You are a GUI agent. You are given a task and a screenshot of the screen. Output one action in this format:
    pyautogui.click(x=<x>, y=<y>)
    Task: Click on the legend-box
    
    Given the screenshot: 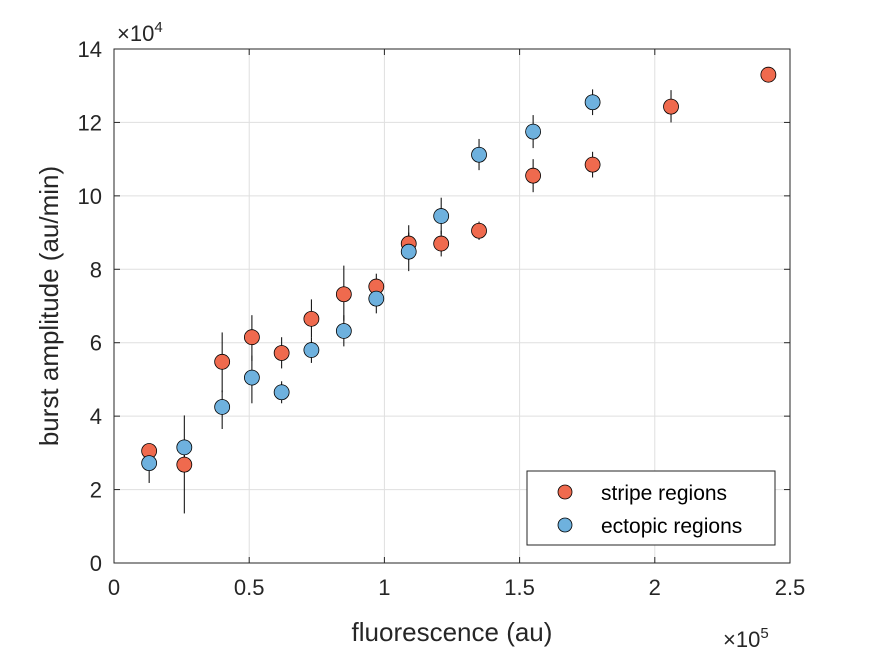 What is the action you would take?
    pyautogui.click(x=651, y=508)
    